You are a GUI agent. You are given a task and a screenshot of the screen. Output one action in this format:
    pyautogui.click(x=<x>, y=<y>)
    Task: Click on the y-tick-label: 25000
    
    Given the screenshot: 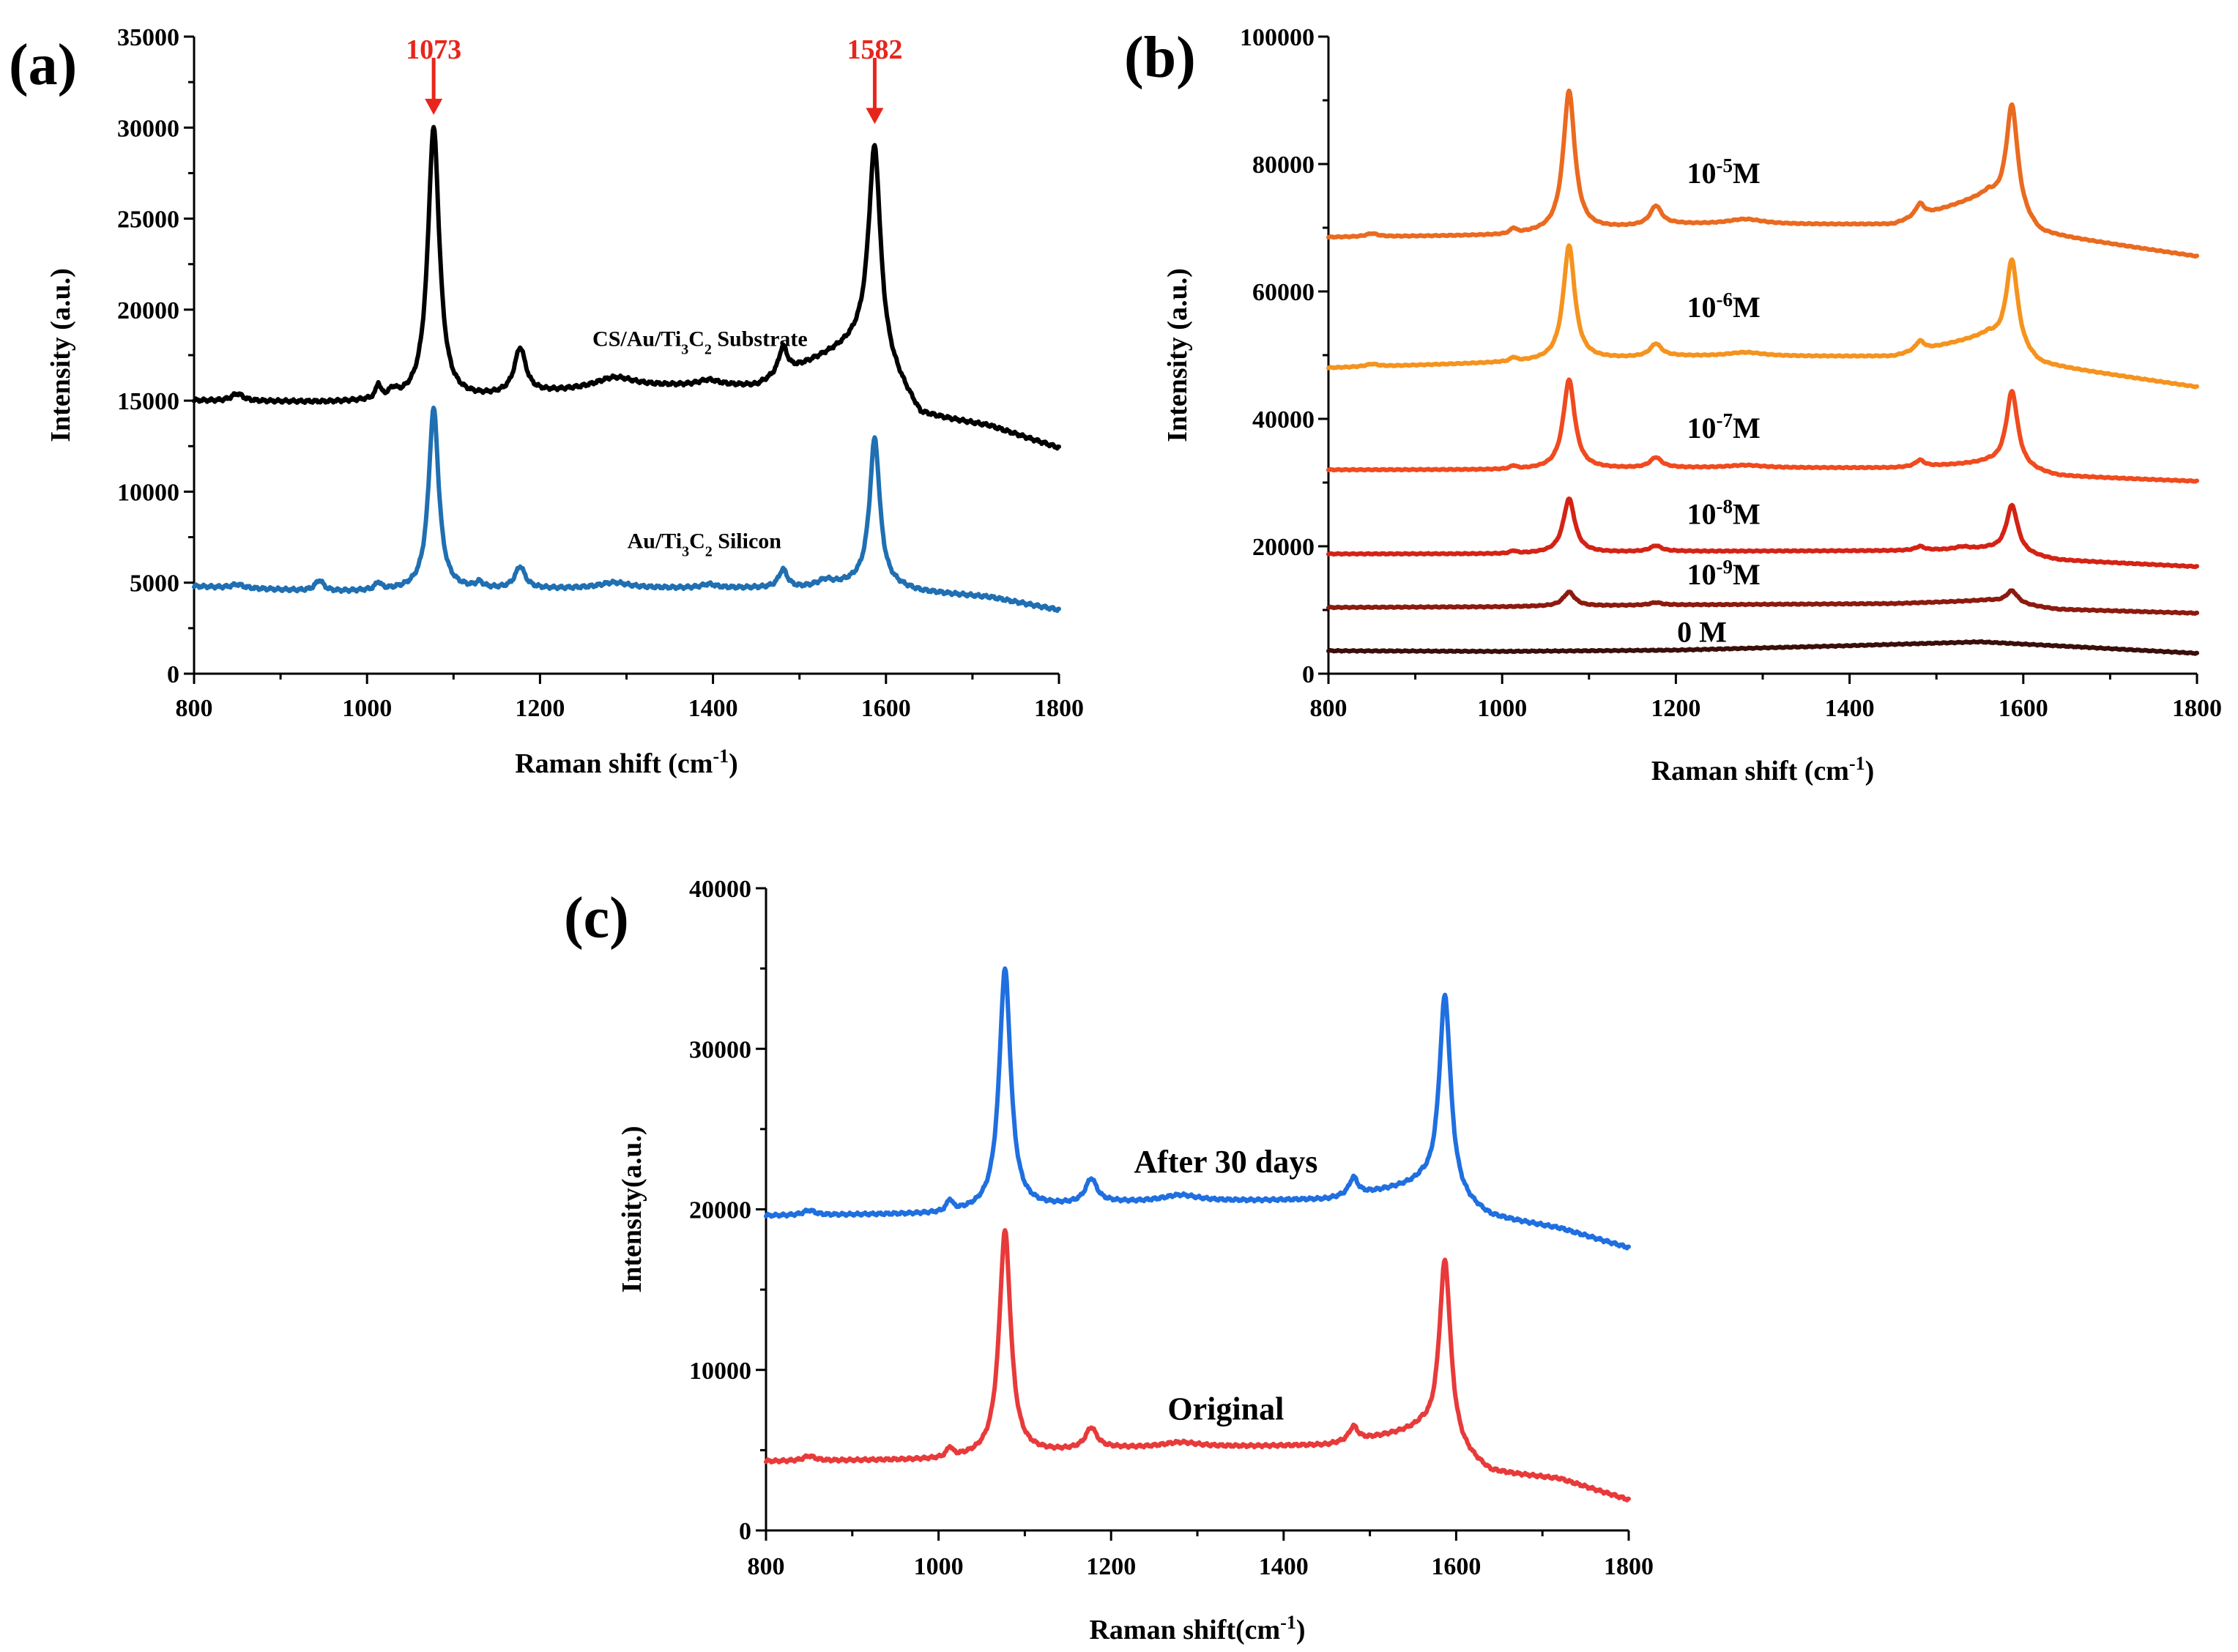 What is the action you would take?
    pyautogui.click(x=148, y=220)
    